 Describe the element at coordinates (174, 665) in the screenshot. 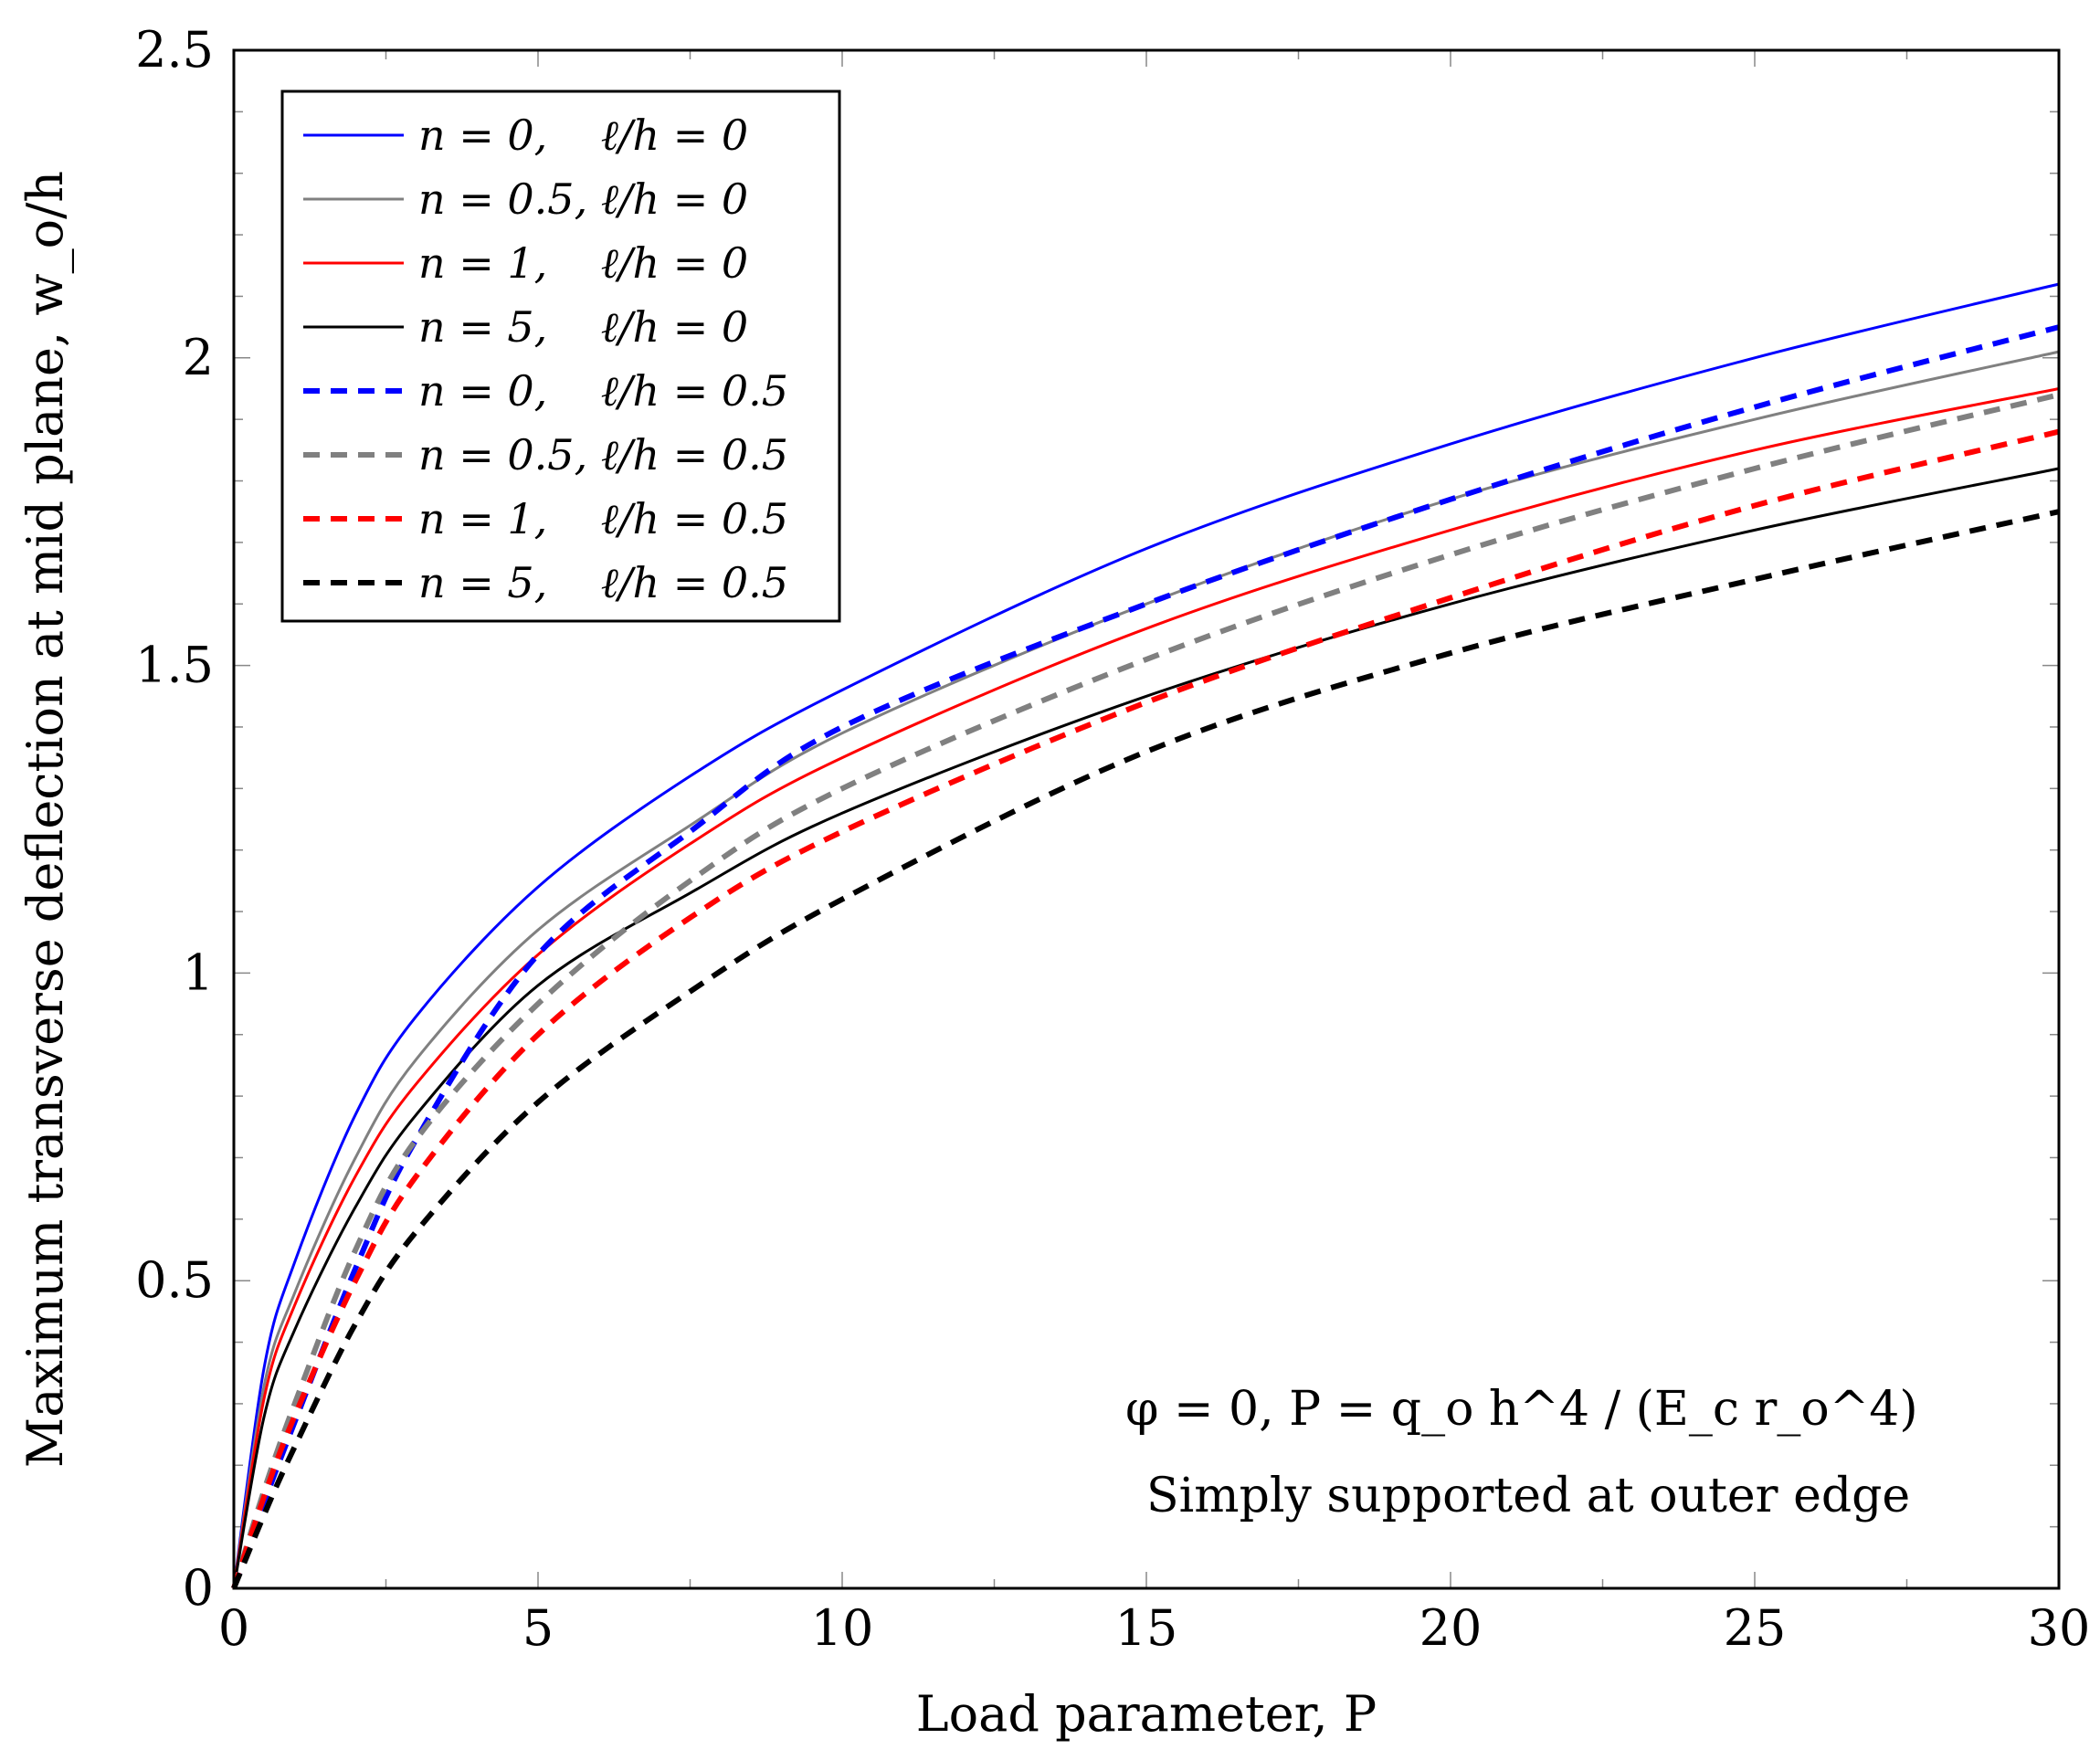

I see `y-tick-label: 1.5` at that location.